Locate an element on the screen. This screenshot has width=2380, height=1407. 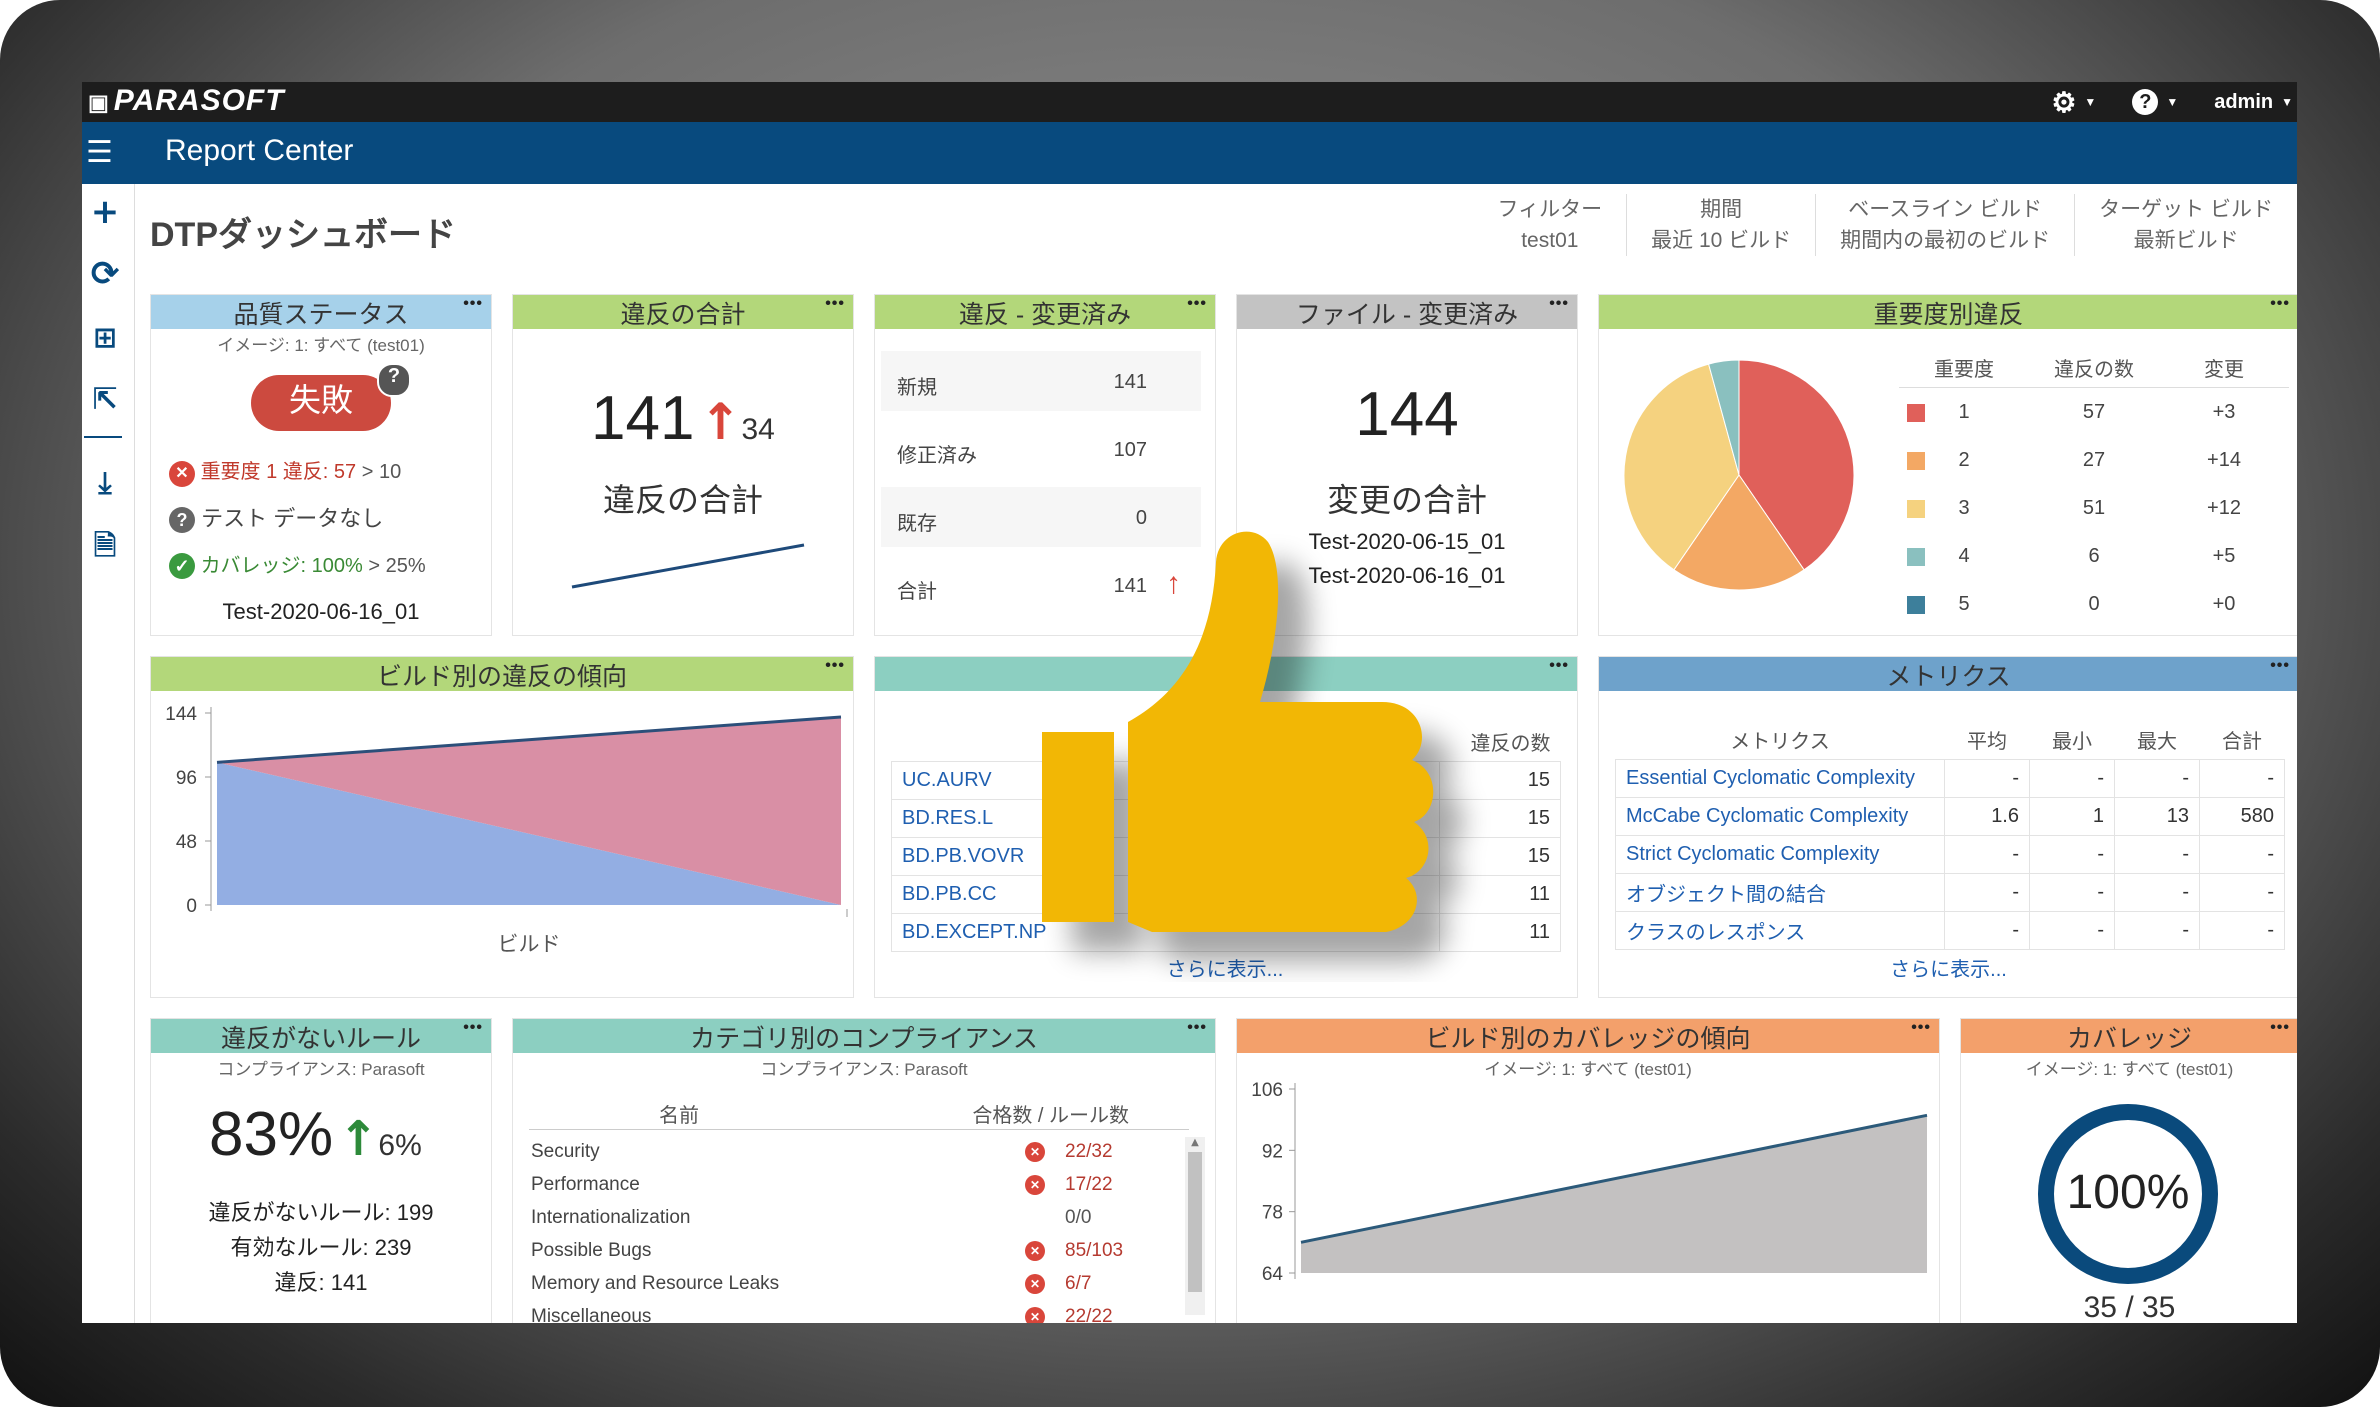
list-item: Miscellaneous ✕ 22/22 is located at coordinates (853, 1312).